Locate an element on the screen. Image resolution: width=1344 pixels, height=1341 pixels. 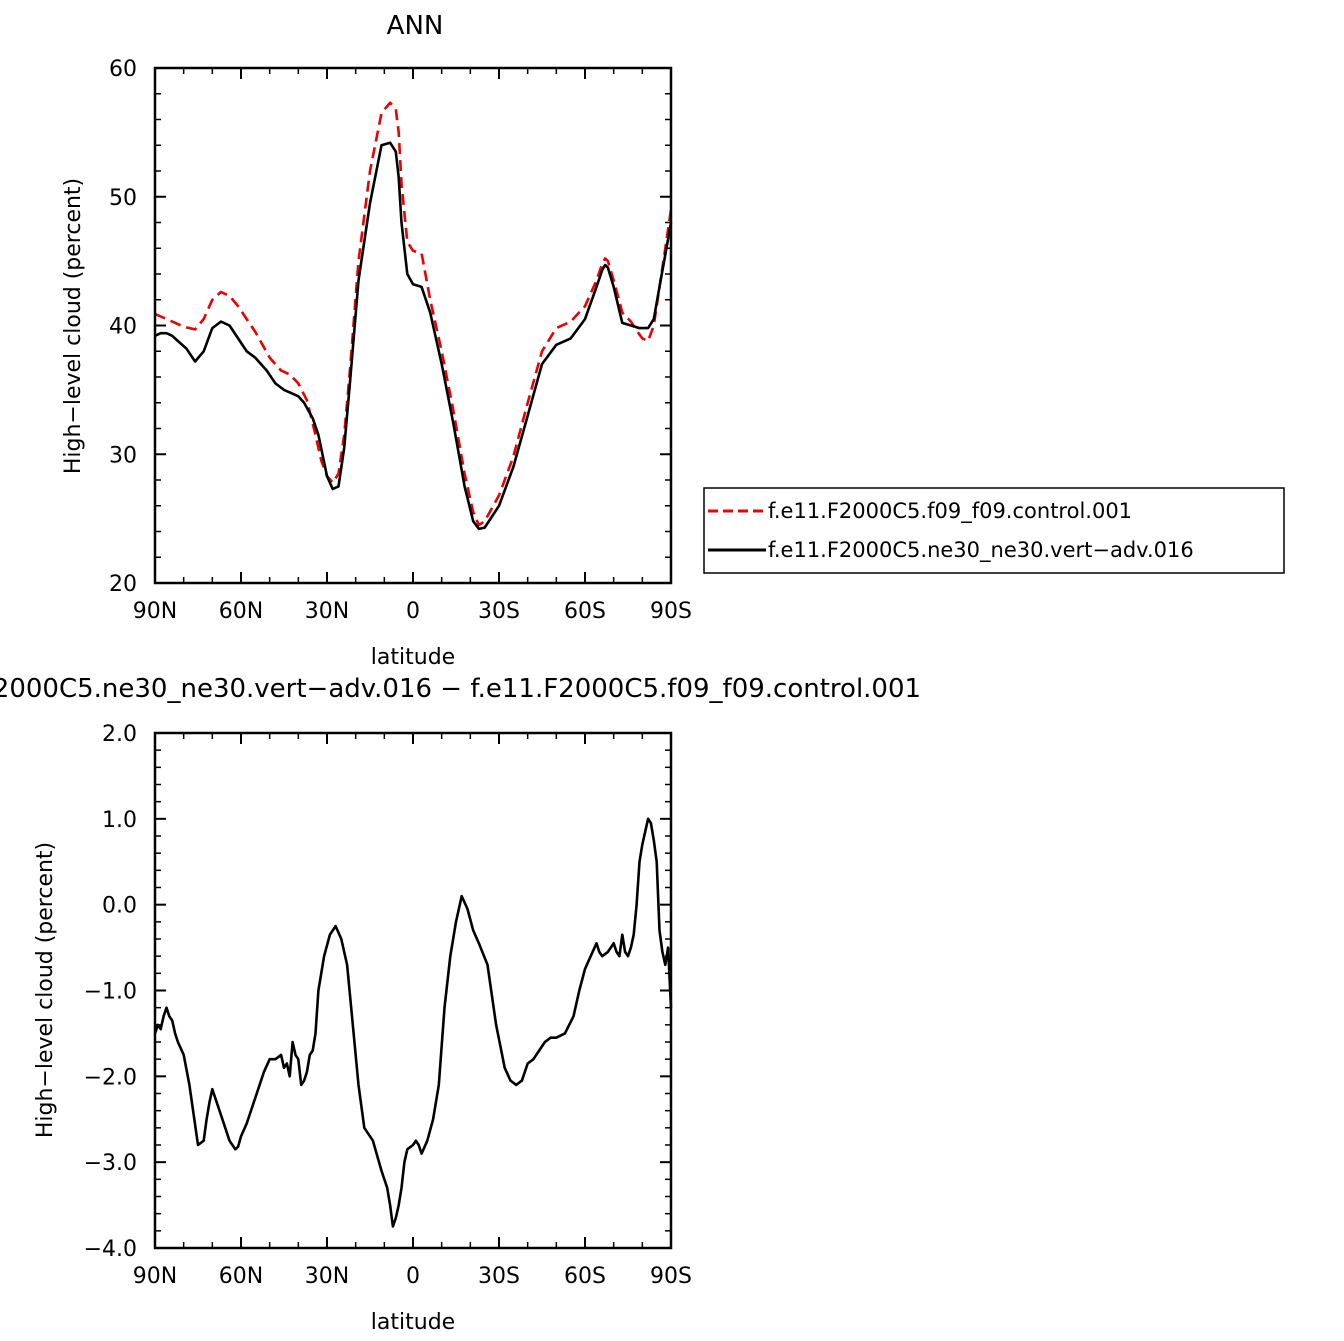
legend-box is located at coordinates (994, 530).